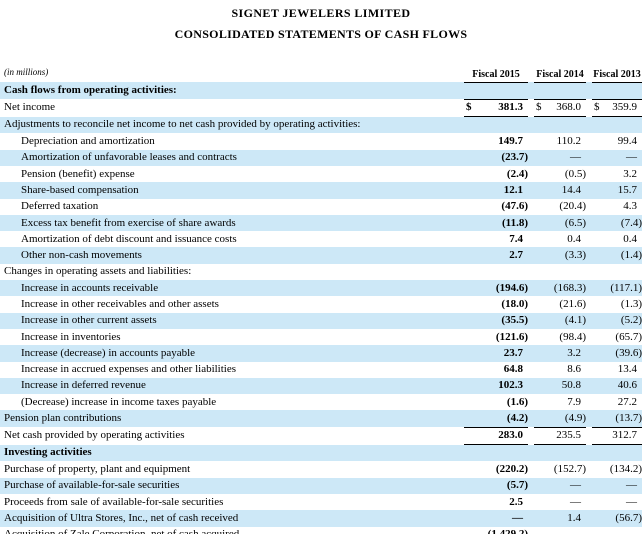  Describe the element at coordinates (560, 453) in the screenshot. I see `value-cell` at that location.